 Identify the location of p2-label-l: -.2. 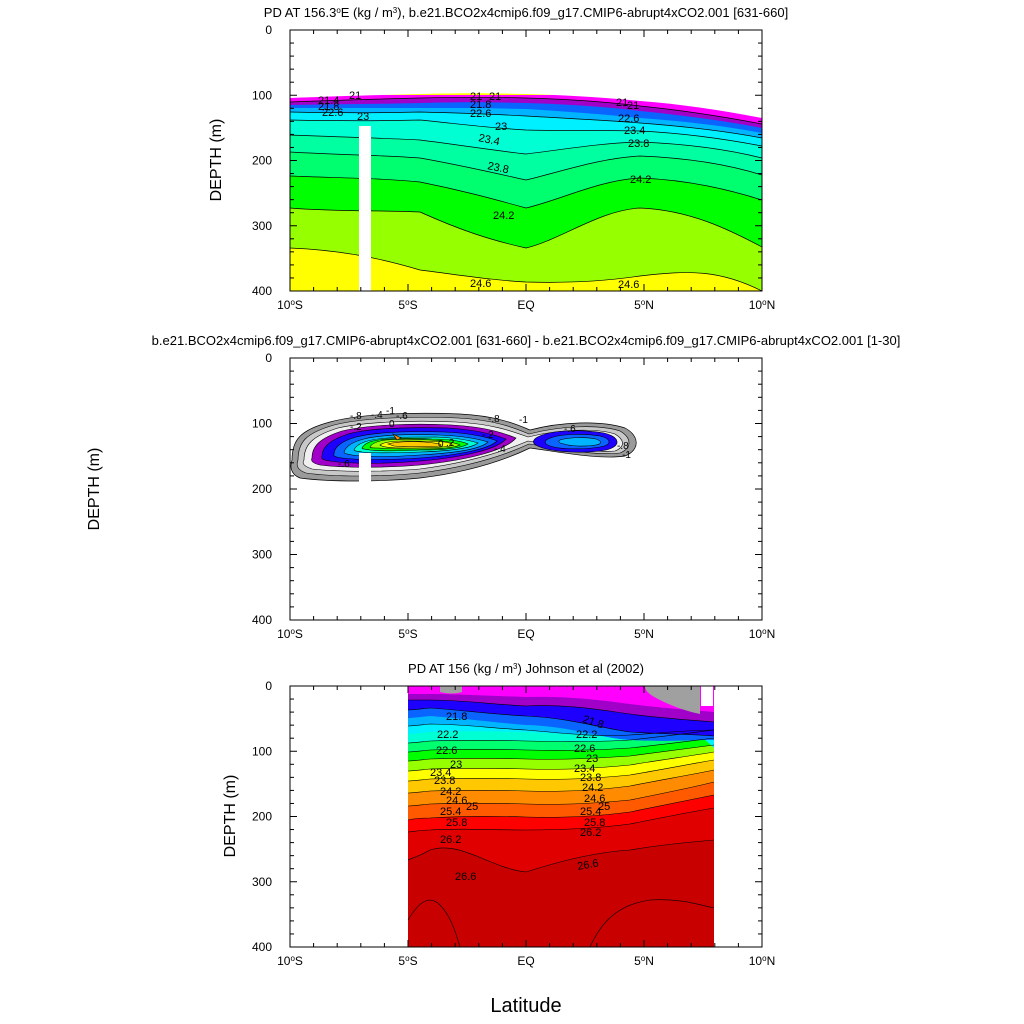
(488, 435).